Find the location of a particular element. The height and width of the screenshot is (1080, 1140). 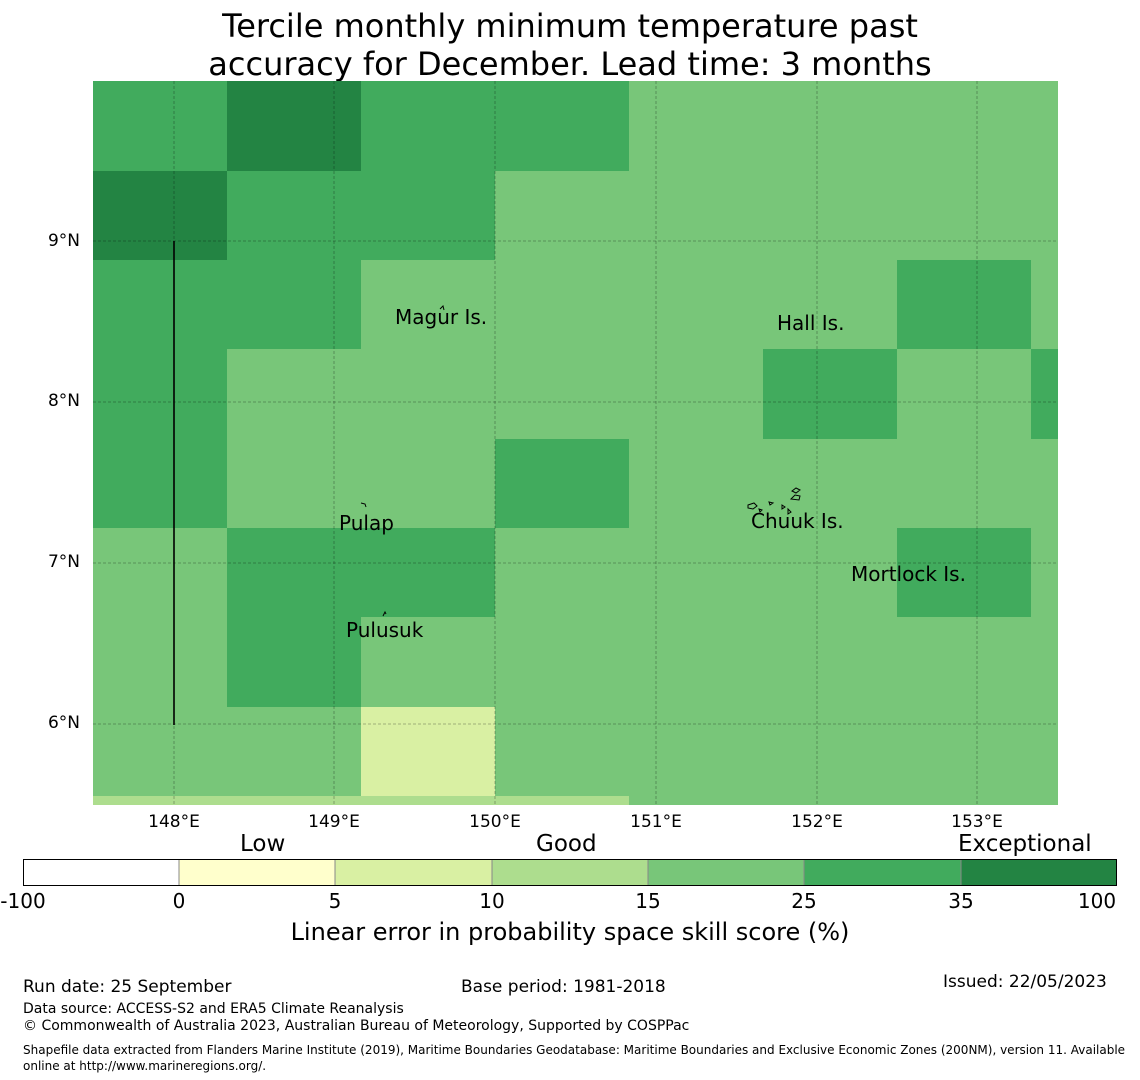

colorbar-category-low: Low is located at coordinates (263, 844).